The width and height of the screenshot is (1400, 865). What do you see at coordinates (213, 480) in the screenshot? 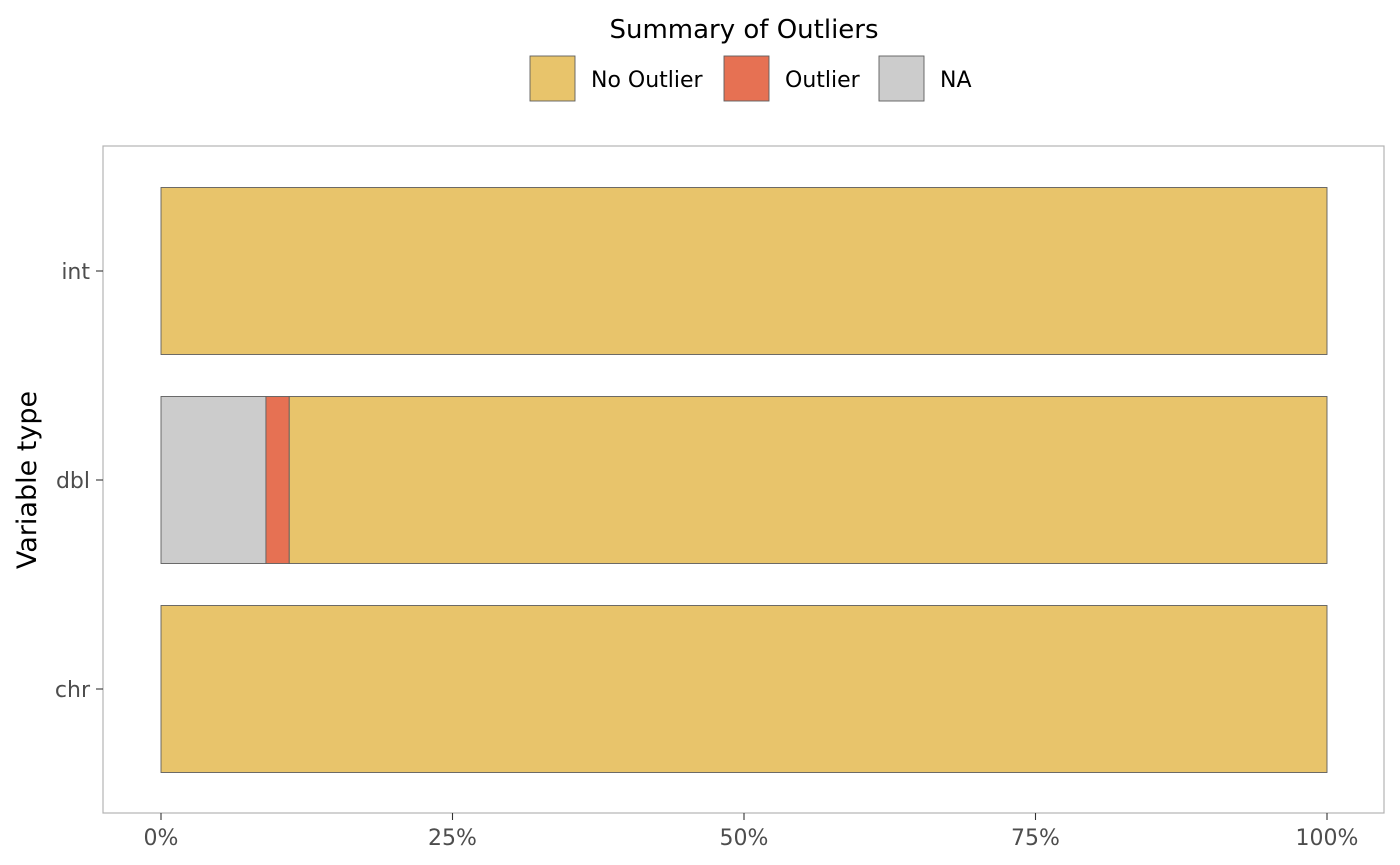
I see `bar-dbl-na` at bounding box center [213, 480].